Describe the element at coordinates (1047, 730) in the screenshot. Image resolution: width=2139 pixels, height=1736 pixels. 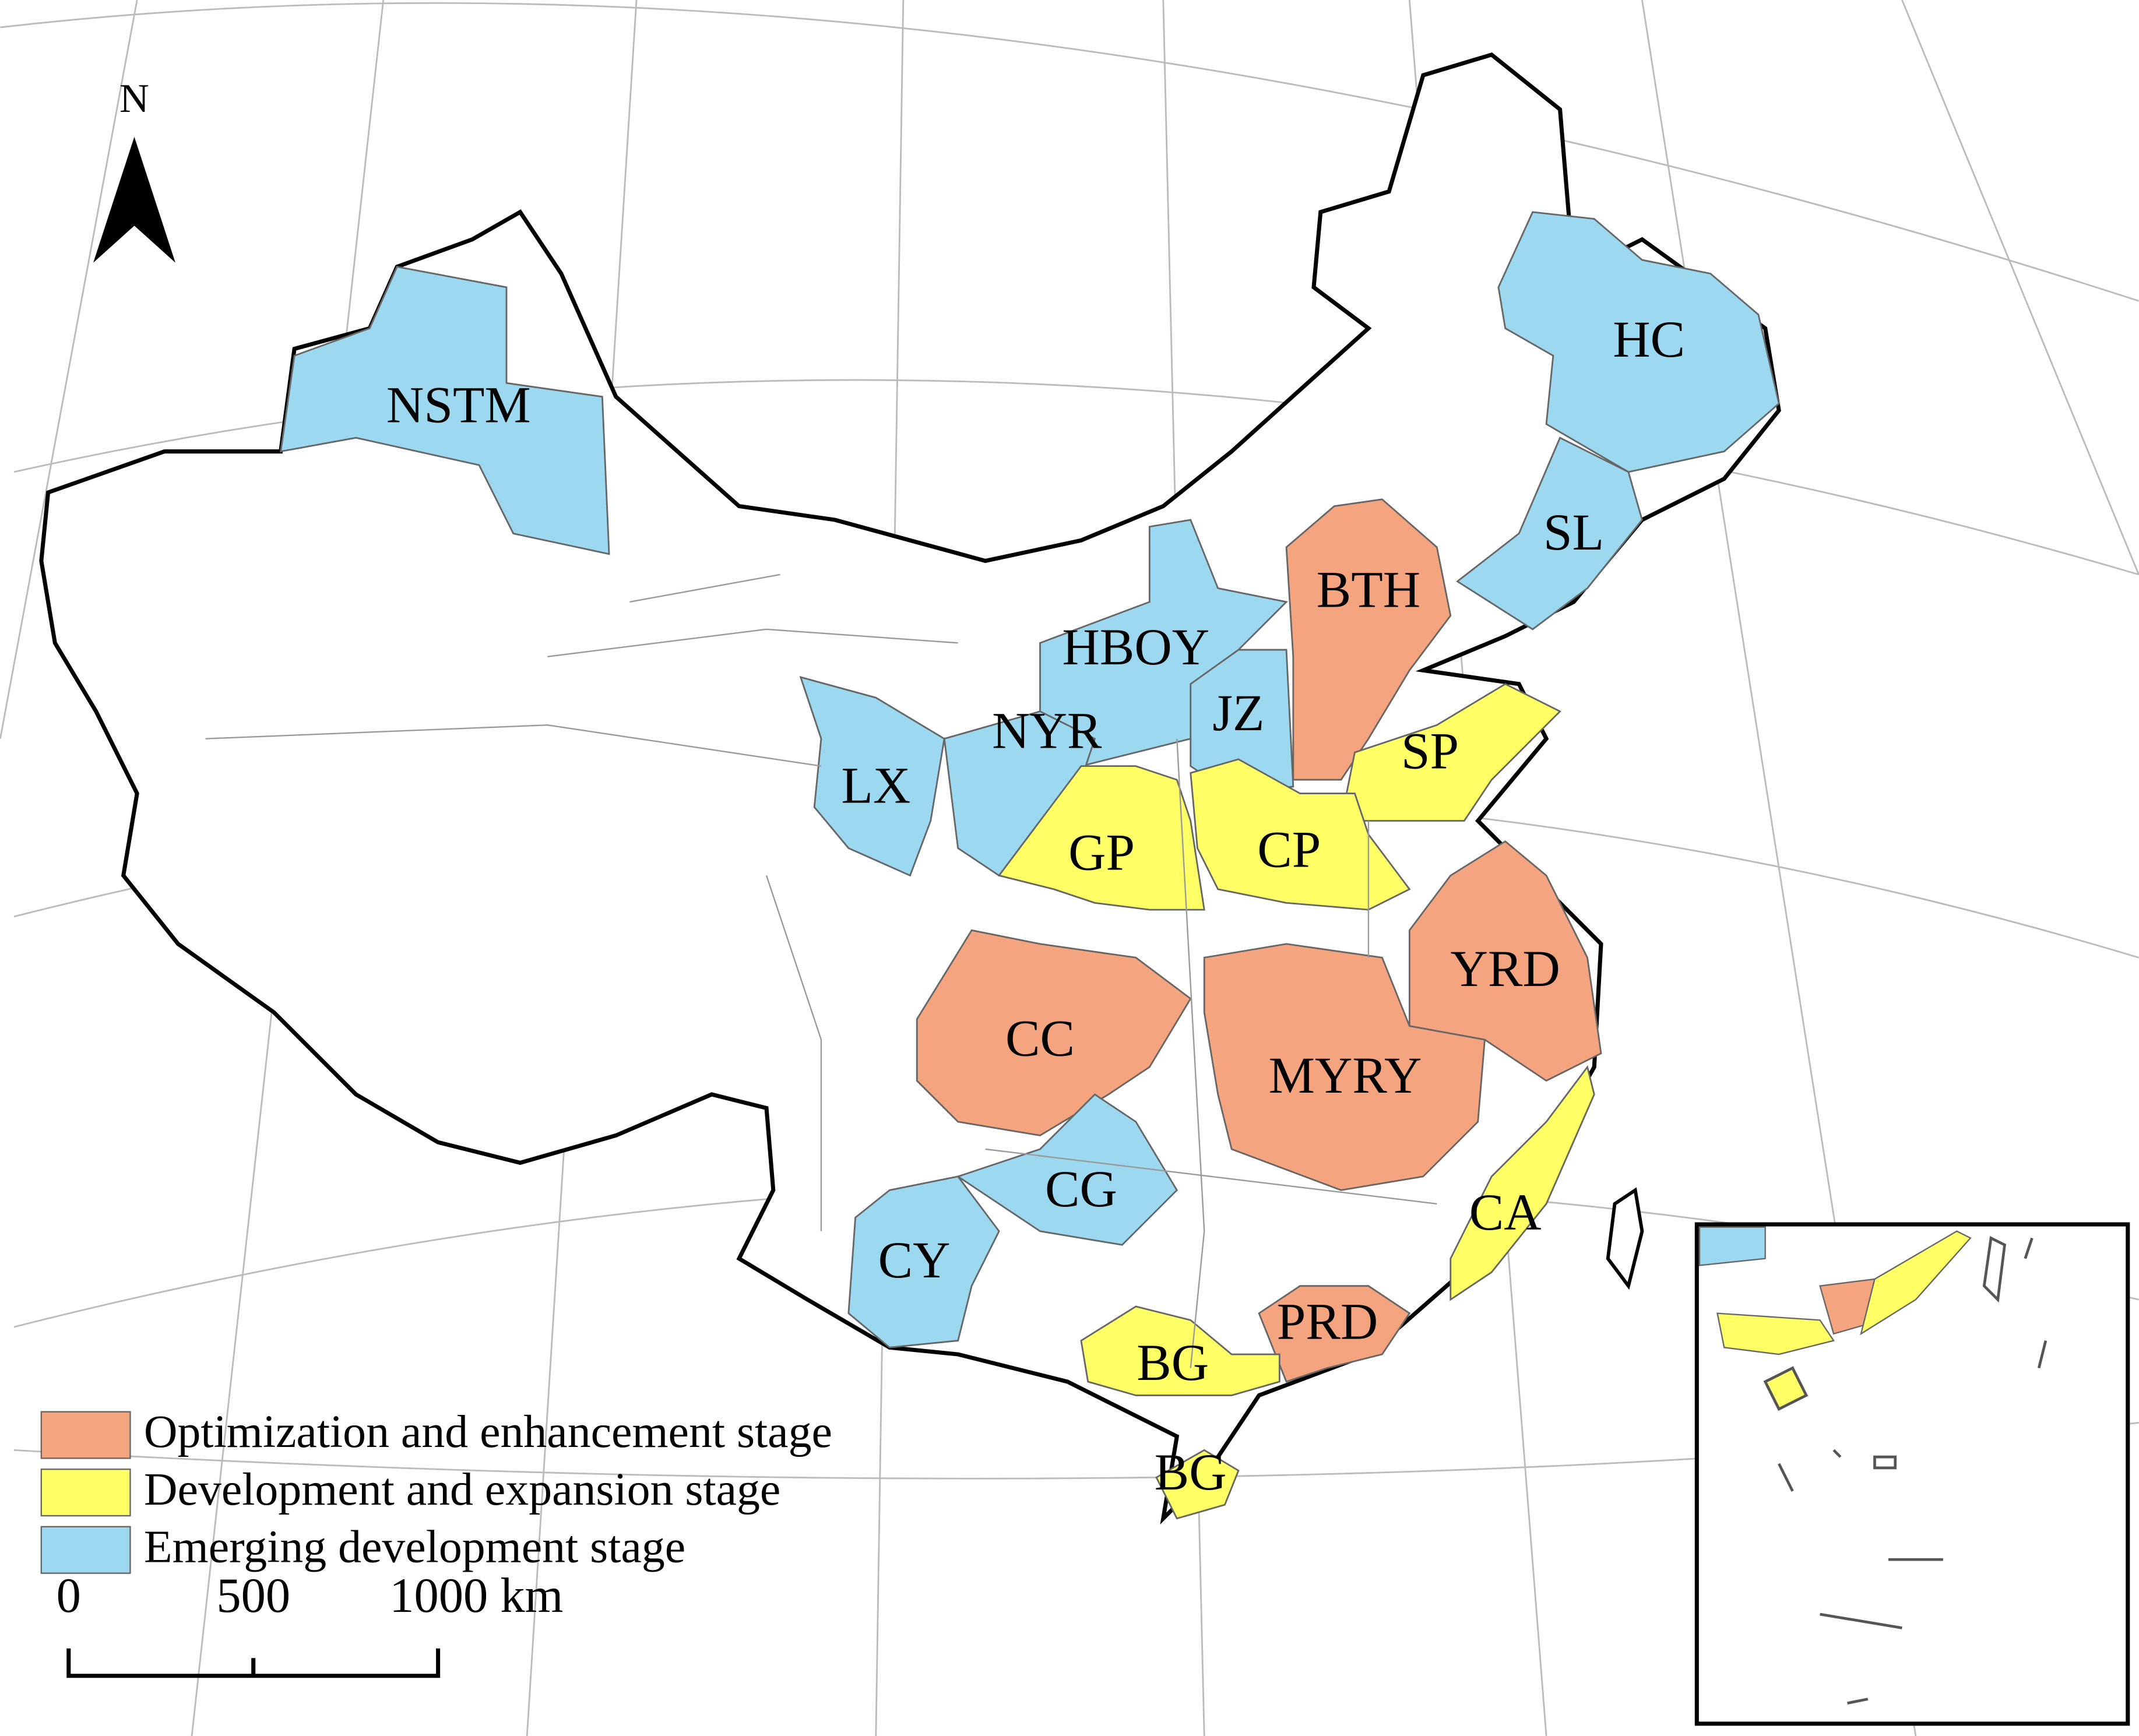
I see `region-label: NYR` at that location.